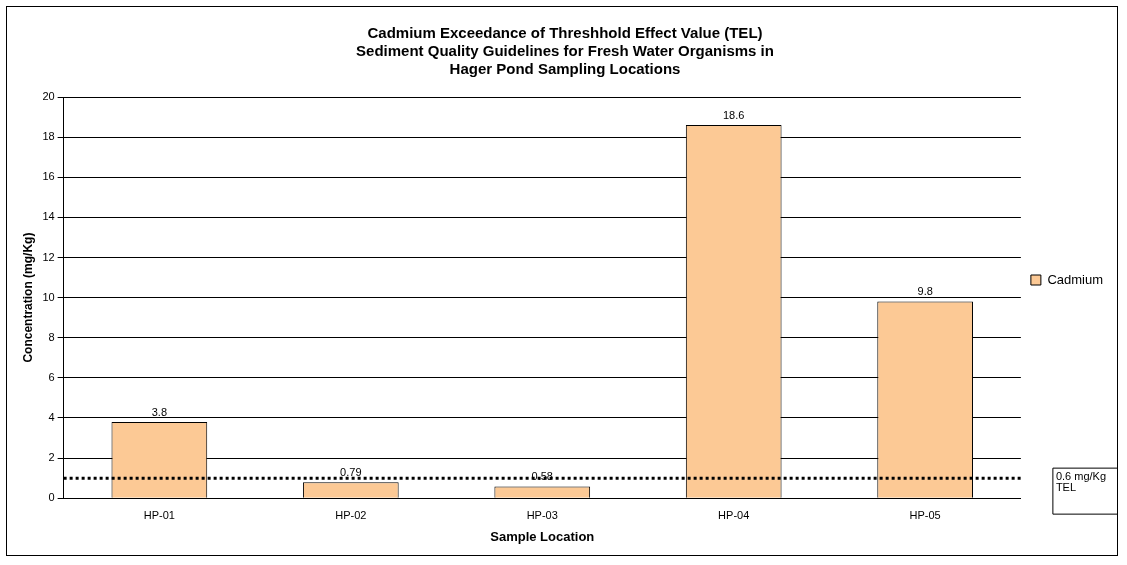  Describe the element at coordinates (1081, 482) in the screenshot. I see `ref-line-label: 0.6 mg/Kg TEL` at that location.